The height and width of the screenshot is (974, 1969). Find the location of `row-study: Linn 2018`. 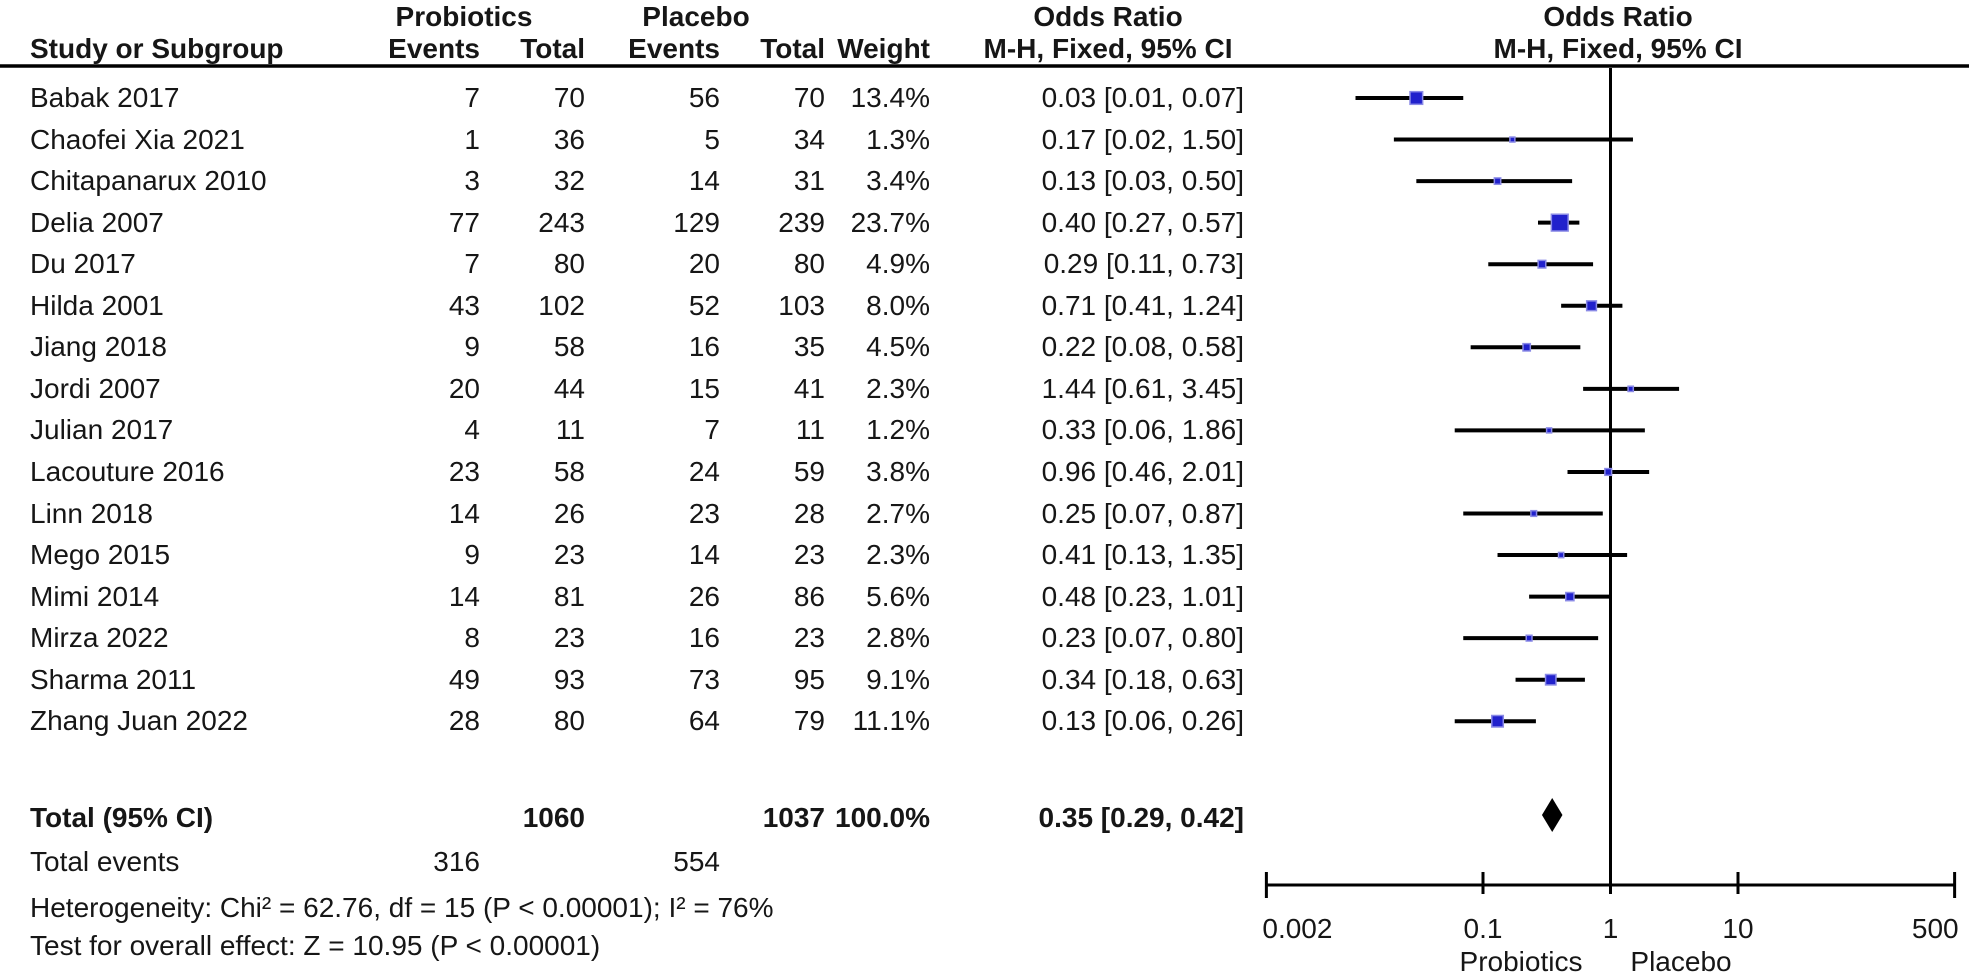

row-study: Linn 2018 is located at coordinates (92, 513).